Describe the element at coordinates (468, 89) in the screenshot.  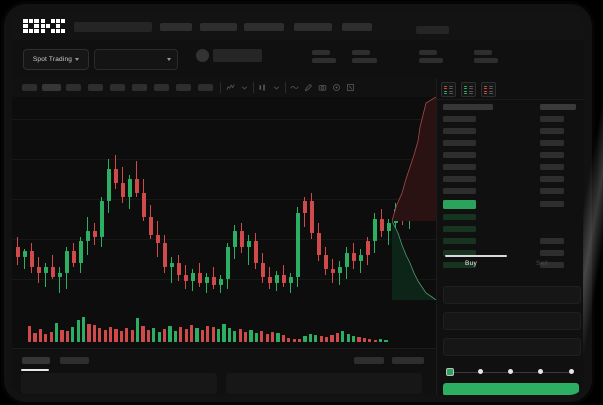
I see `view-mode-bids-icon` at that location.